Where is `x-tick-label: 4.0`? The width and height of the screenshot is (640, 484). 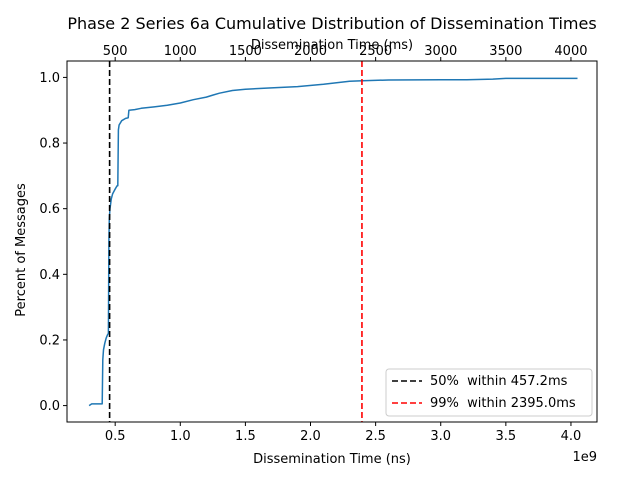
x-tick-label: 4.0 is located at coordinates (571, 436).